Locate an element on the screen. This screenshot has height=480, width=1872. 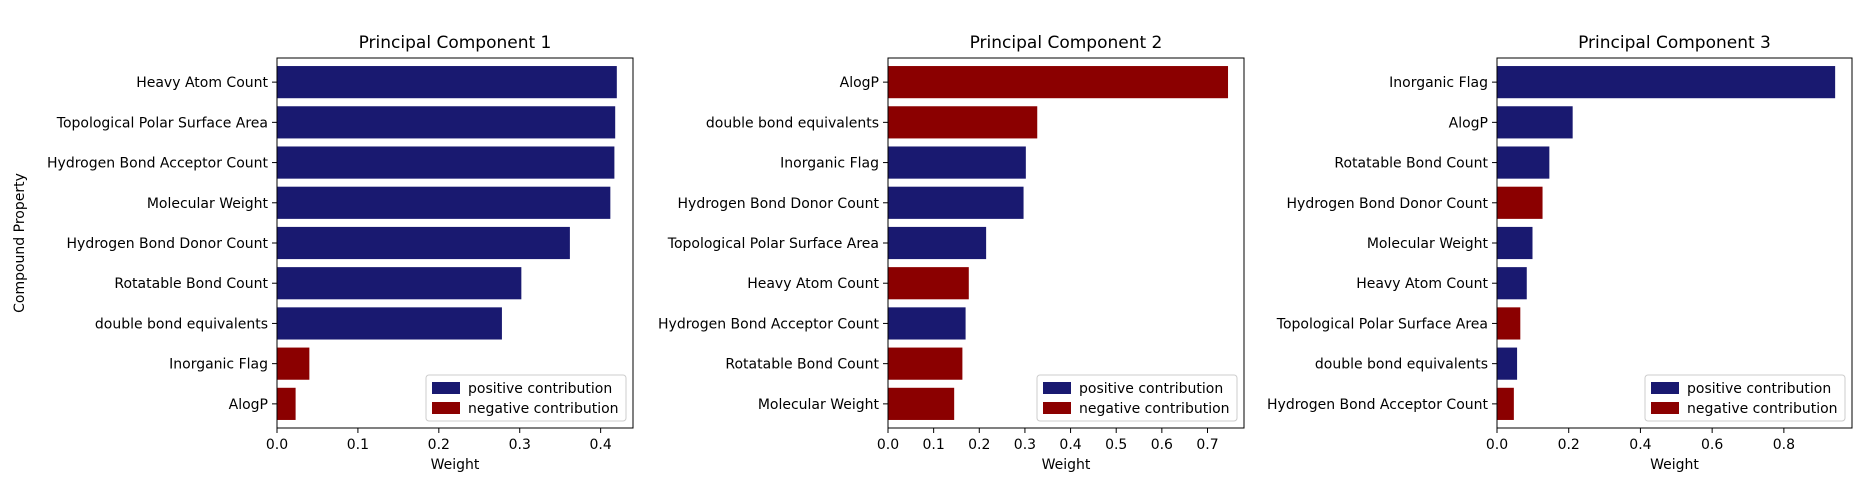
x-tick-label: 0.7 is located at coordinates (1207, 445).